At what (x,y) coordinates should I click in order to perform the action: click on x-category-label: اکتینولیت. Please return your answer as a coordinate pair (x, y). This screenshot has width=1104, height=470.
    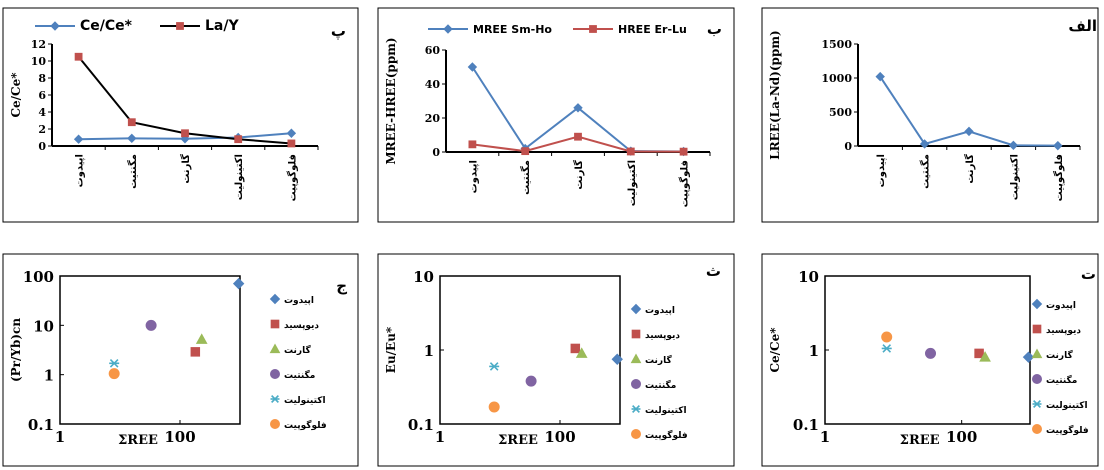
    Looking at the image, I should click on (239, 177).